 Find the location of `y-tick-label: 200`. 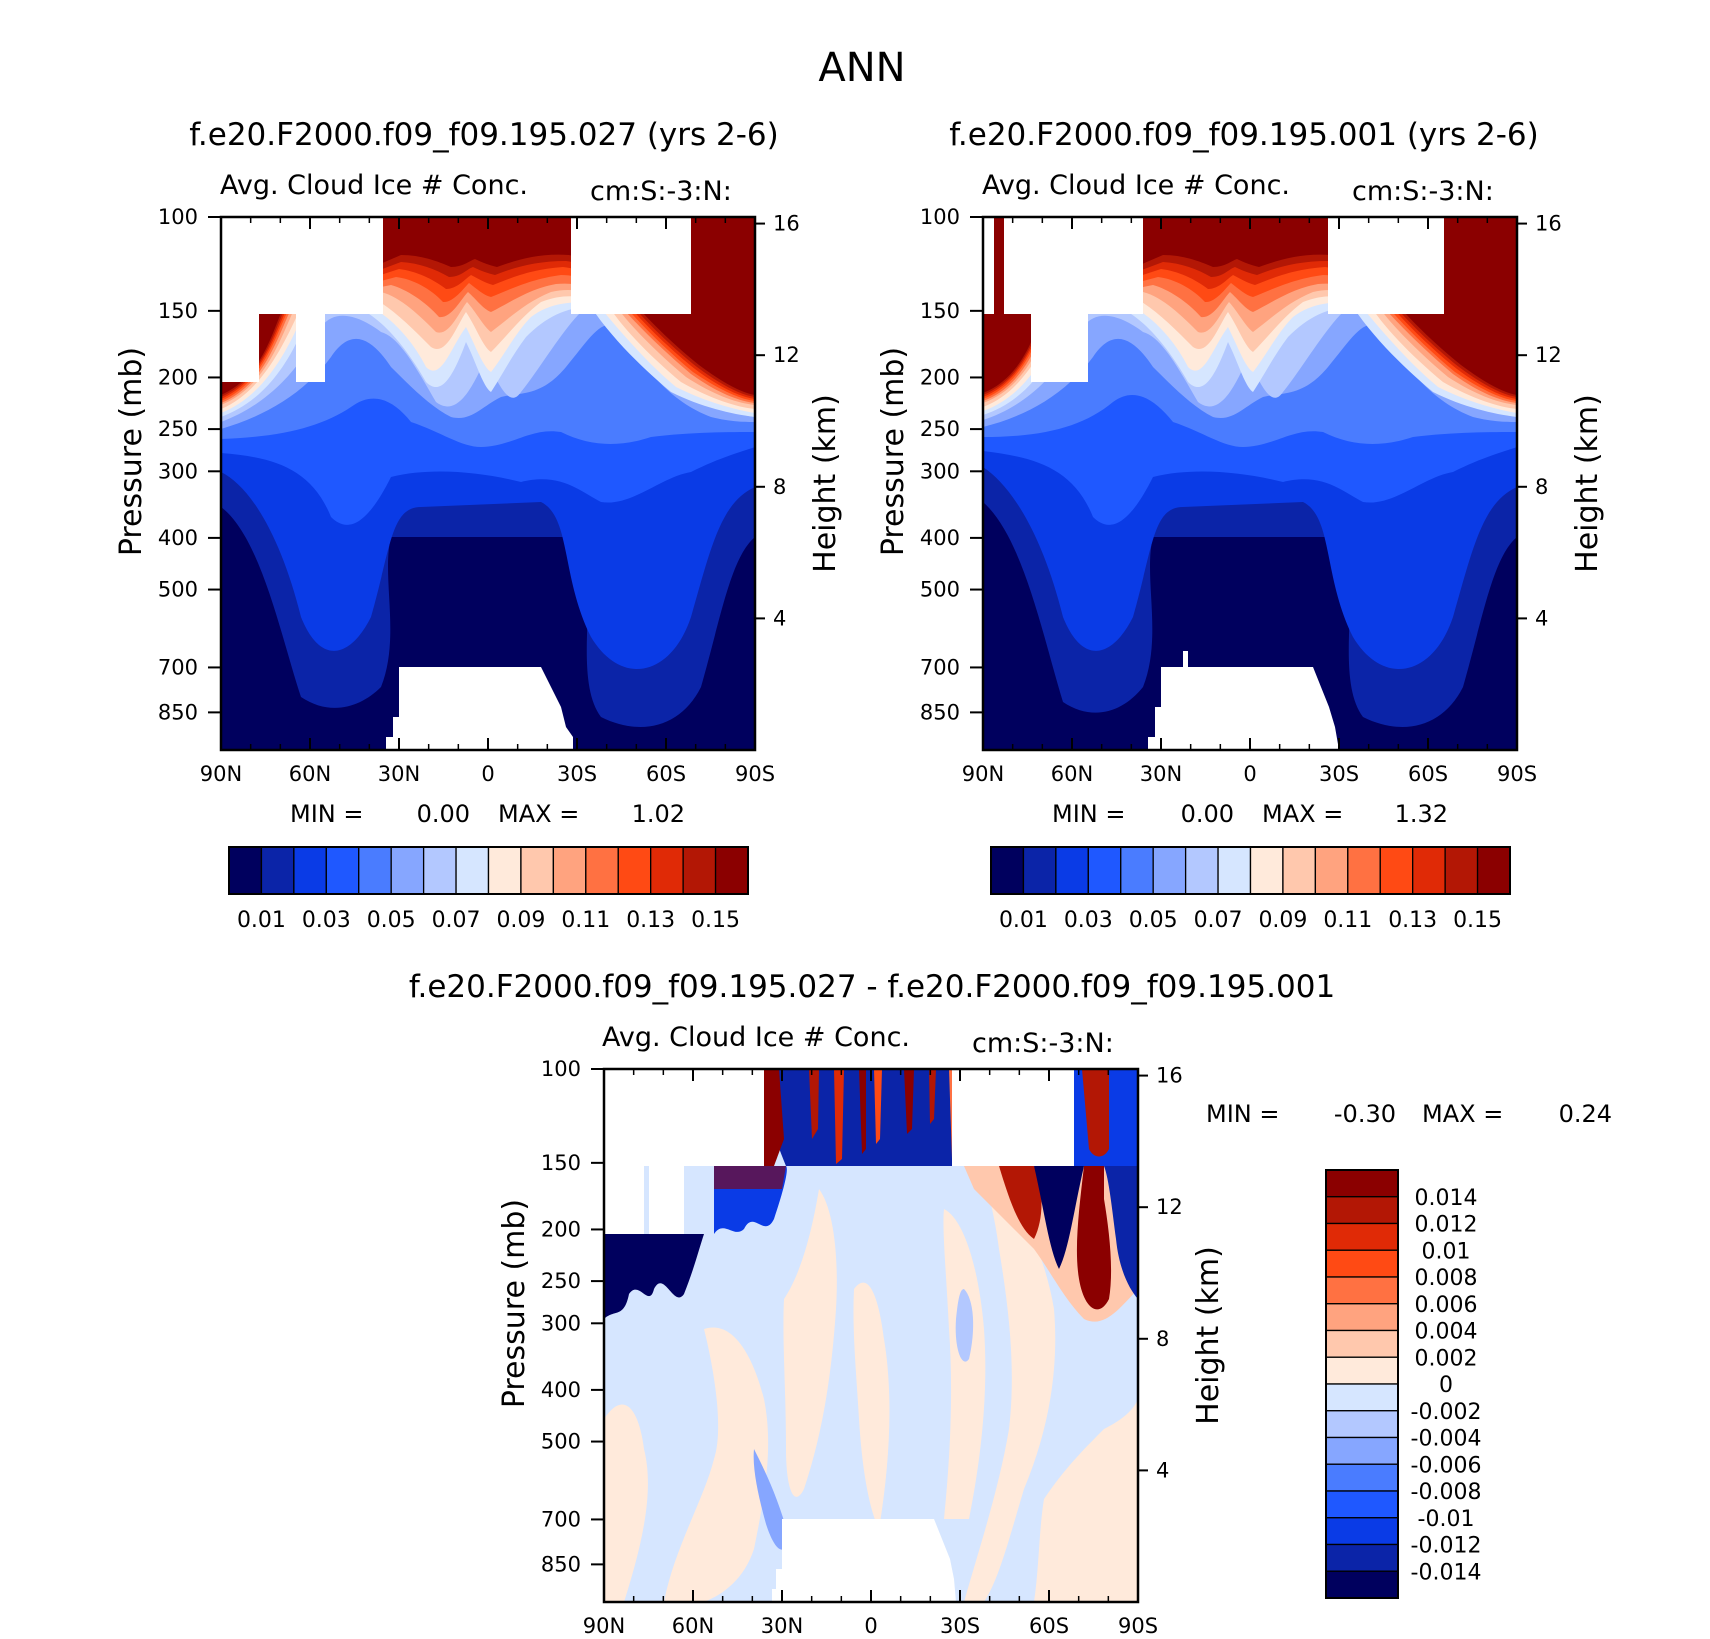

y-tick-label: 200 is located at coordinates (940, 377).